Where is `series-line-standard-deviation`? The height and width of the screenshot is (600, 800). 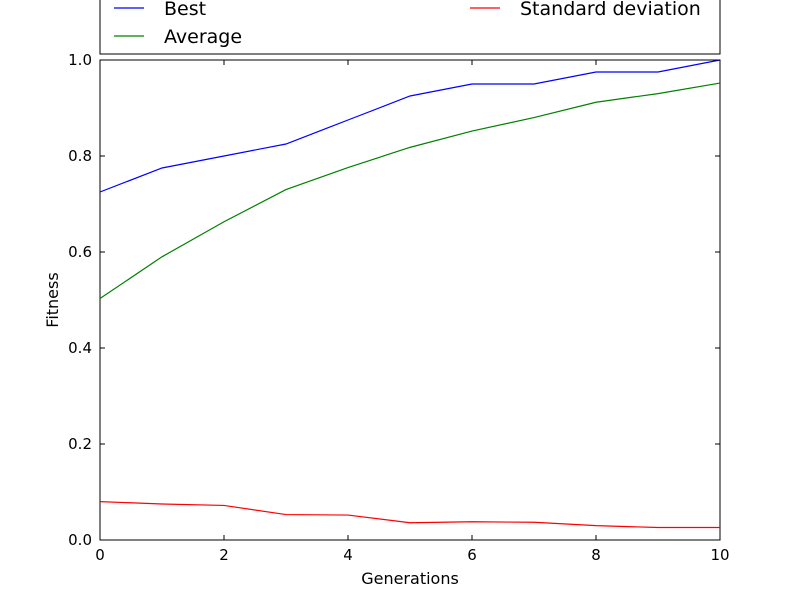
series-line-standard-deviation is located at coordinates (409, 515).